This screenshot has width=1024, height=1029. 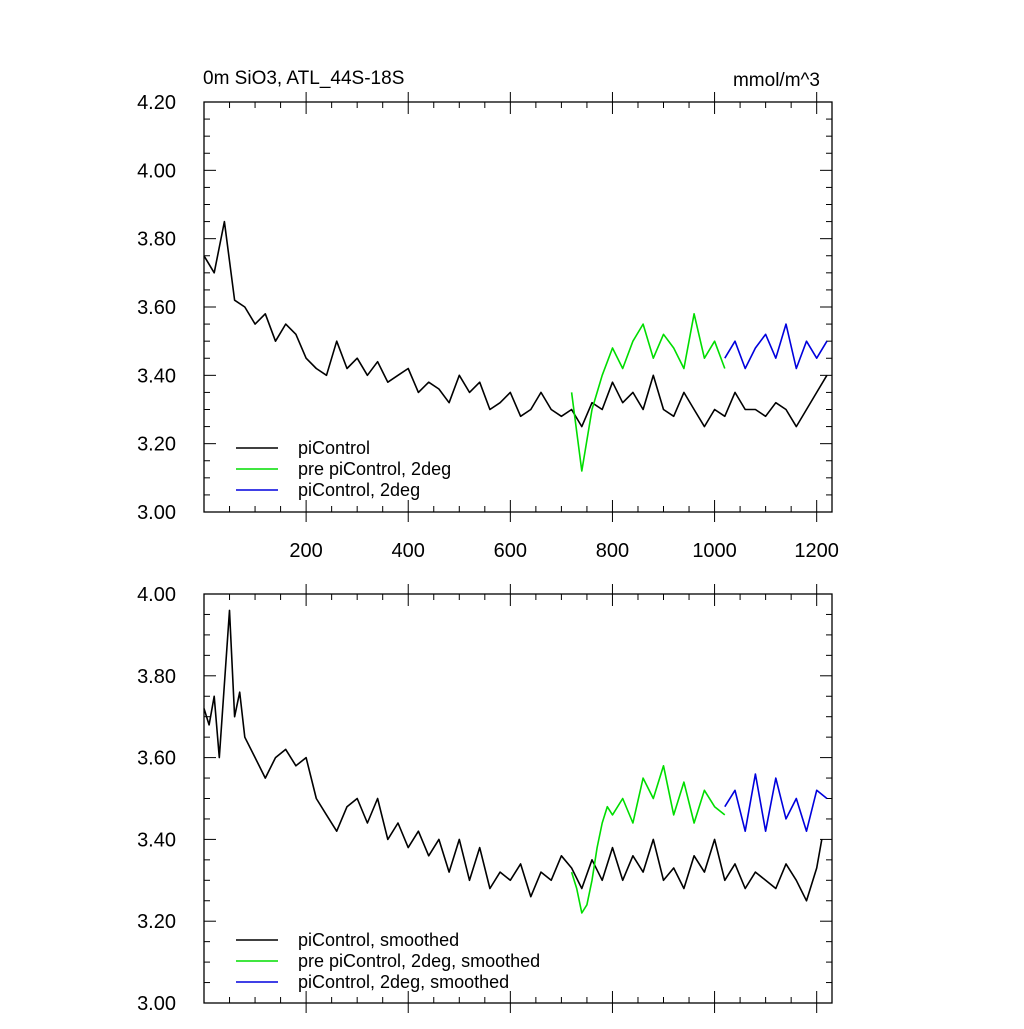 What do you see at coordinates (305, 551) in the screenshot?
I see `top-x-tick-label: 200` at bounding box center [305, 551].